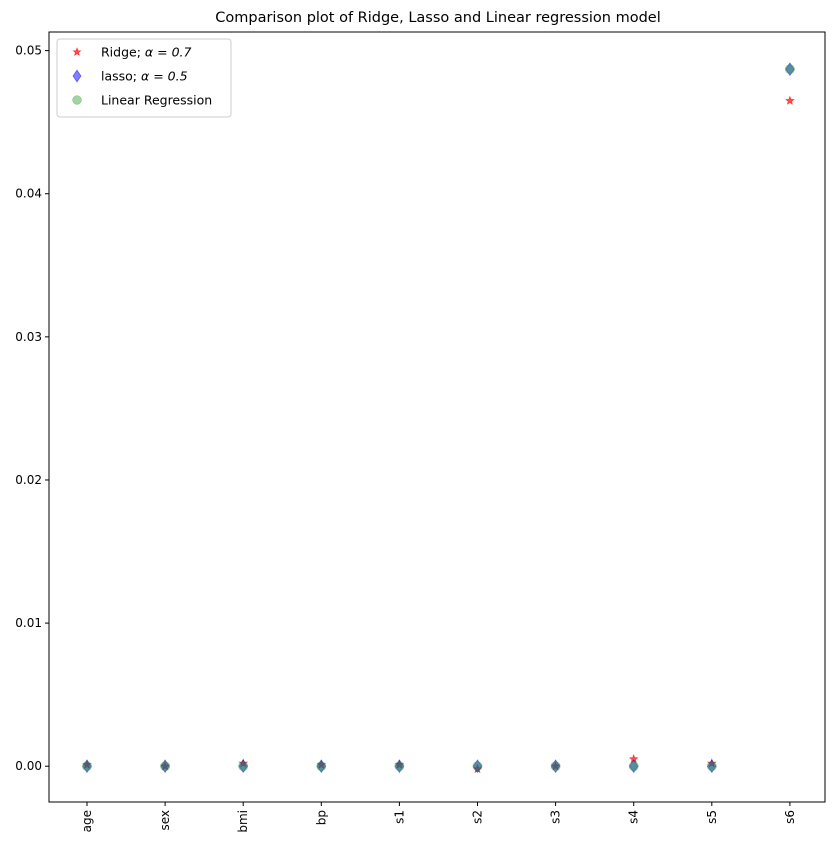  What do you see at coordinates (790, 817) in the screenshot?
I see `x-tick-label: s6` at bounding box center [790, 817].